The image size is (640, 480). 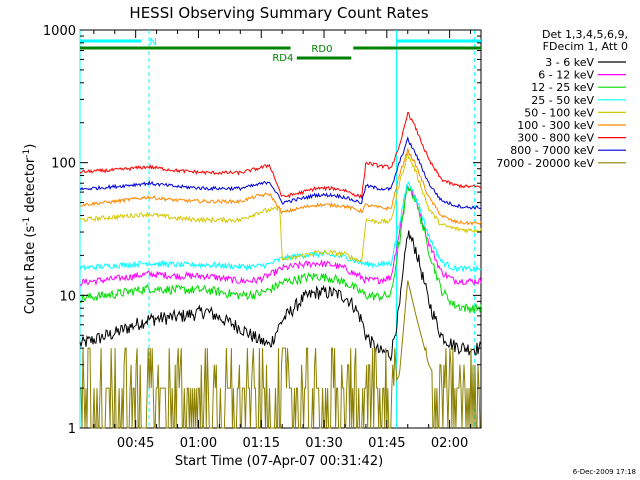 What do you see at coordinates (282, 58) in the screenshot?
I see `rd4-label: RD4` at bounding box center [282, 58].